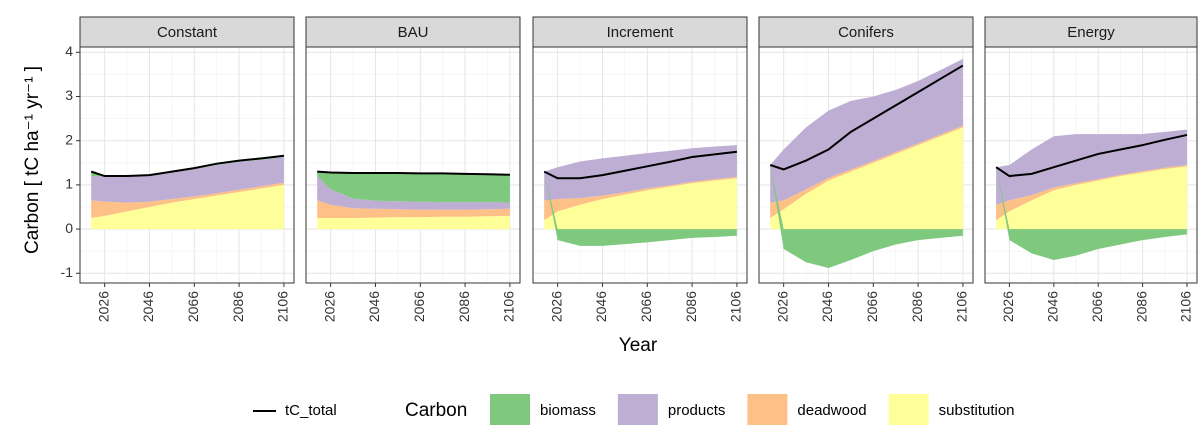 This screenshot has height=425, width=1201. I want to click on facet-title: Increment, so click(641, 32).